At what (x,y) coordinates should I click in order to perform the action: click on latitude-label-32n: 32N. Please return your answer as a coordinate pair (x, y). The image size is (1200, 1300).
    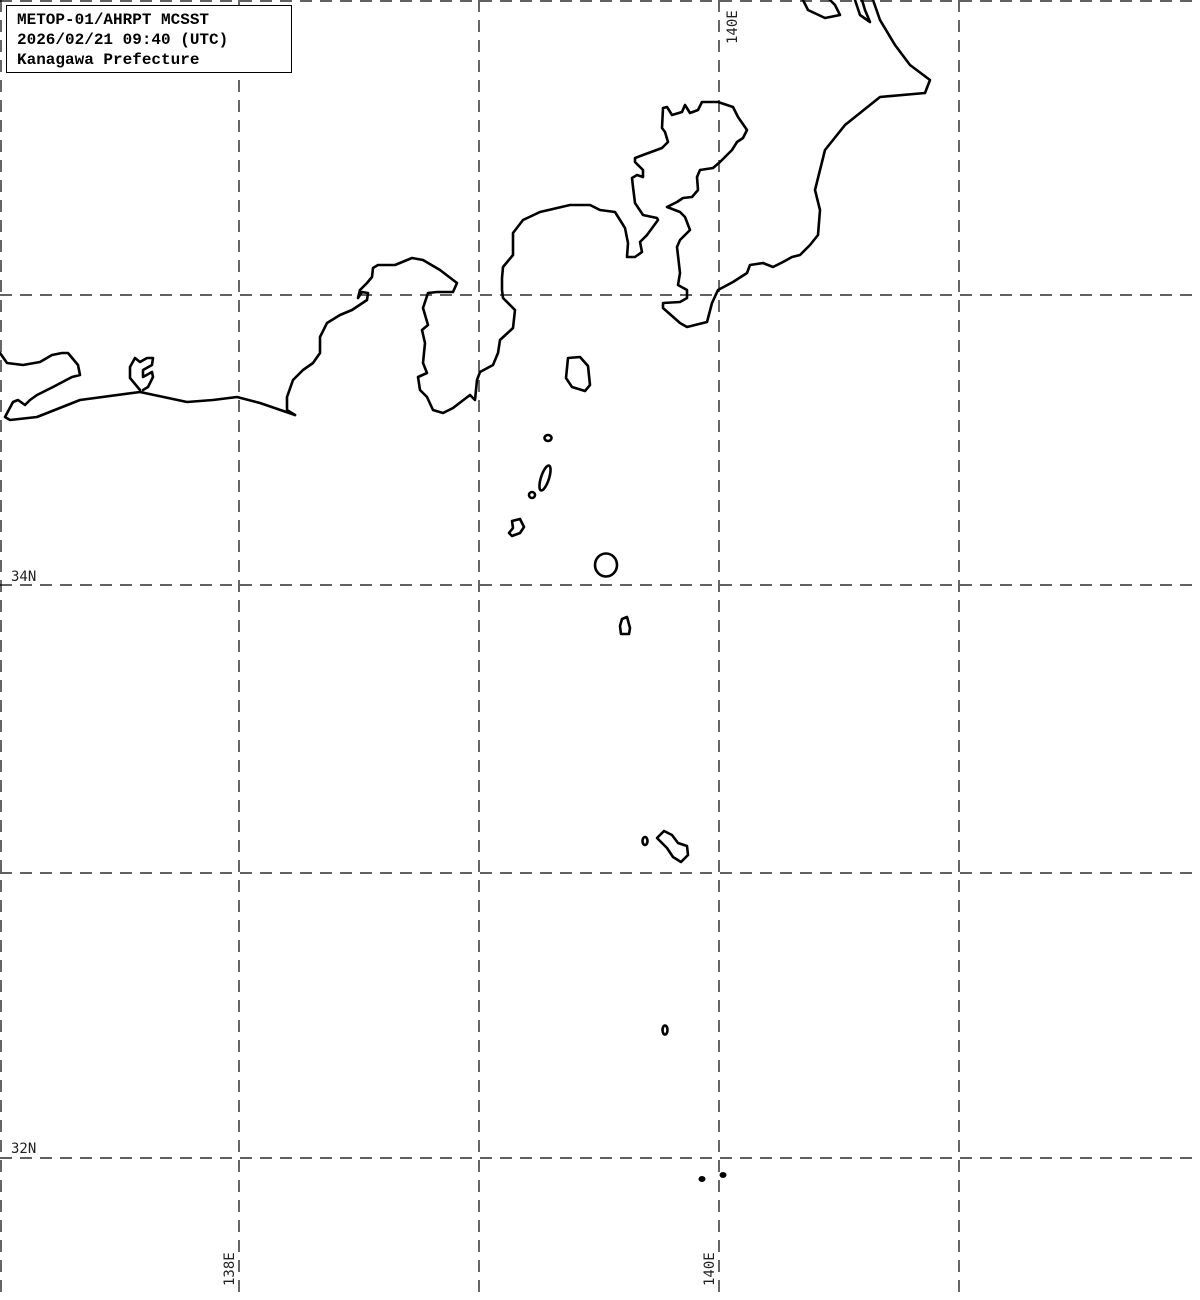
    Looking at the image, I should click on (23, 1149).